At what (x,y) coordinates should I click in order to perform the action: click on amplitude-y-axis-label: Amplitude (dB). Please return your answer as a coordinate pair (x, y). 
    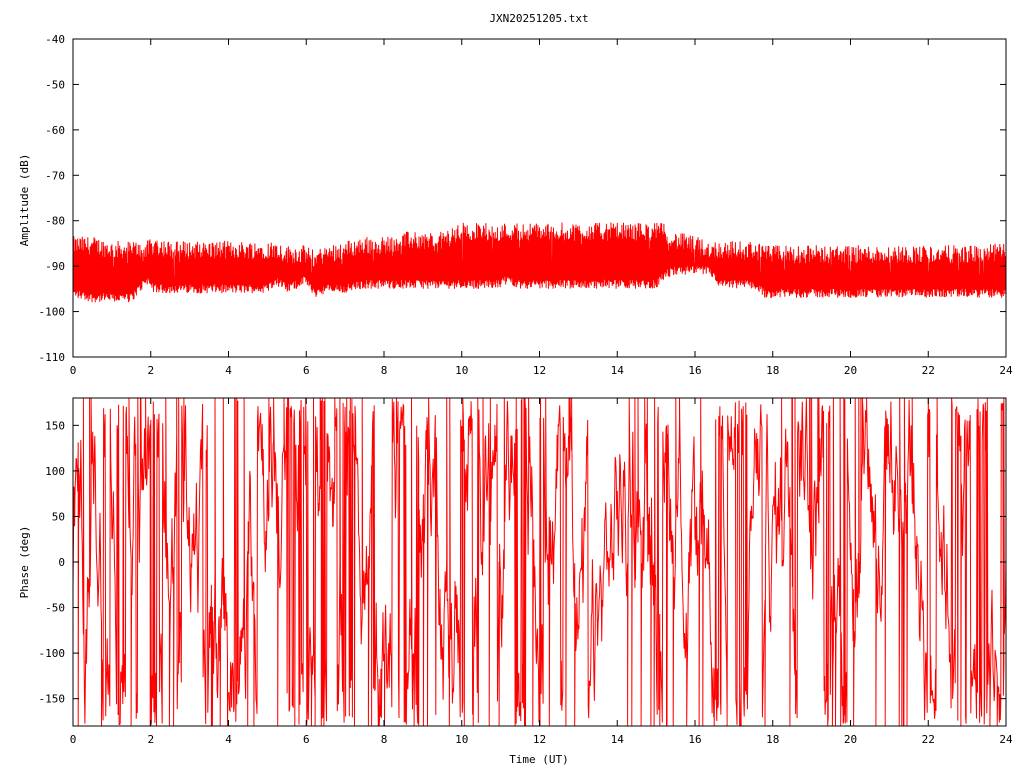
    Looking at the image, I should click on (24, 200).